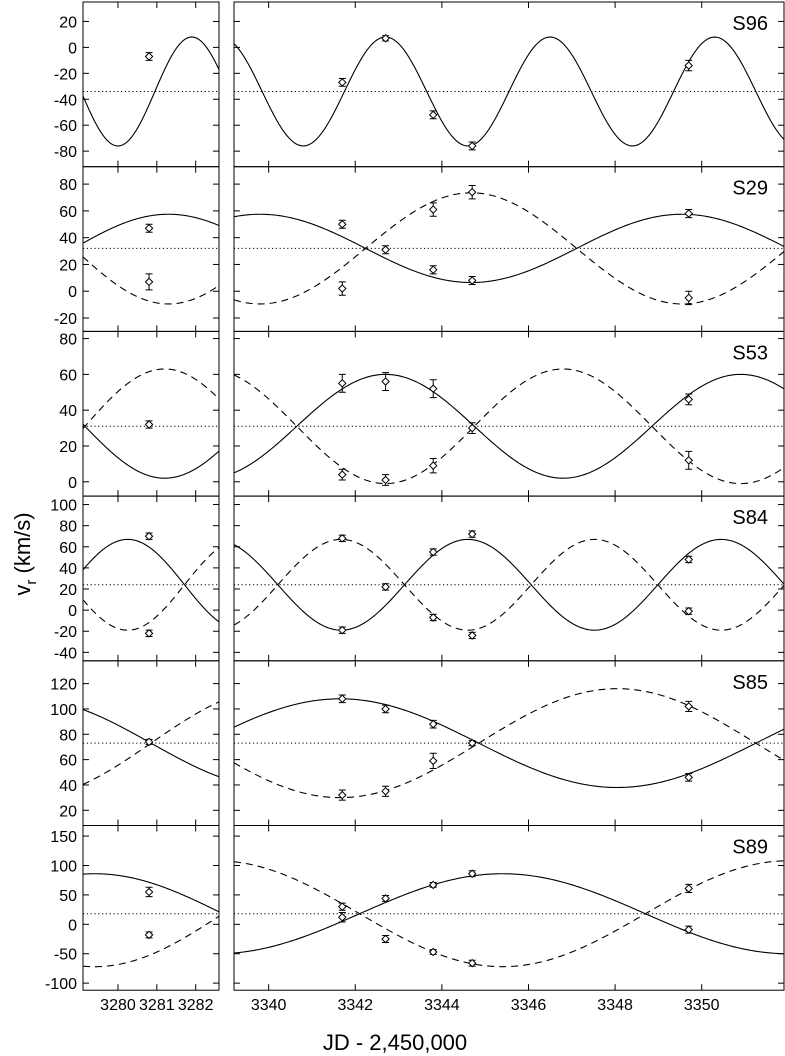 Image resolution: width=785 pixels, height=1056 pixels. Describe the element at coordinates (750, 518) in the screenshot. I see `panel-label: S84` at that location.